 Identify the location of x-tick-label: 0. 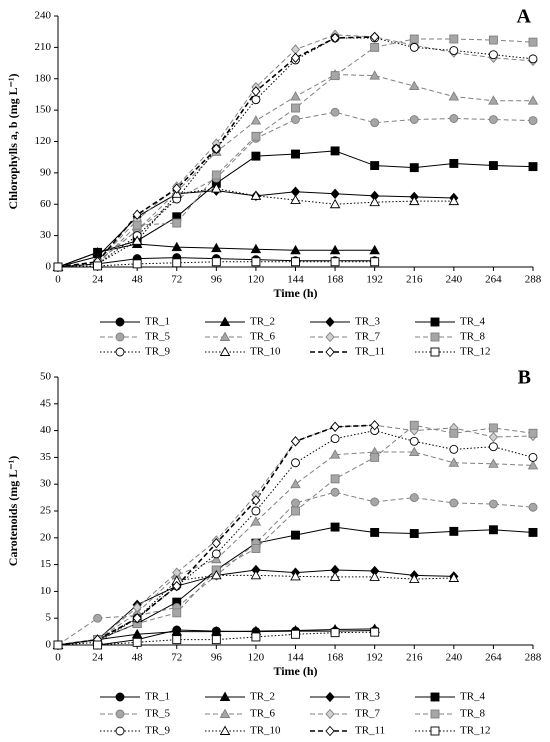
(58, 280).